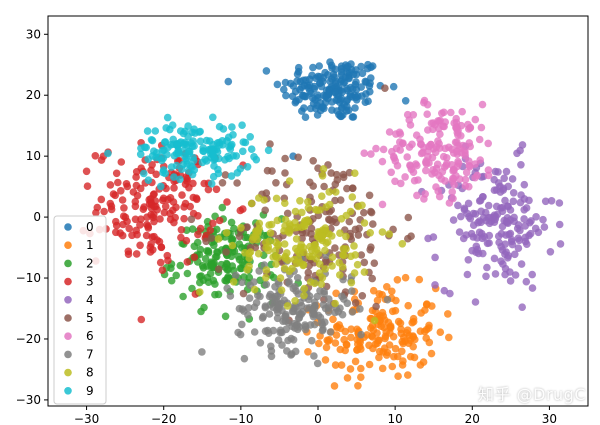 This screenshot has width=600, height=425. What do you see at coordinates (532, 394) in the screenshot?
I see `watermark: 知乎 @DrugC` at bounding box center [532, 394].